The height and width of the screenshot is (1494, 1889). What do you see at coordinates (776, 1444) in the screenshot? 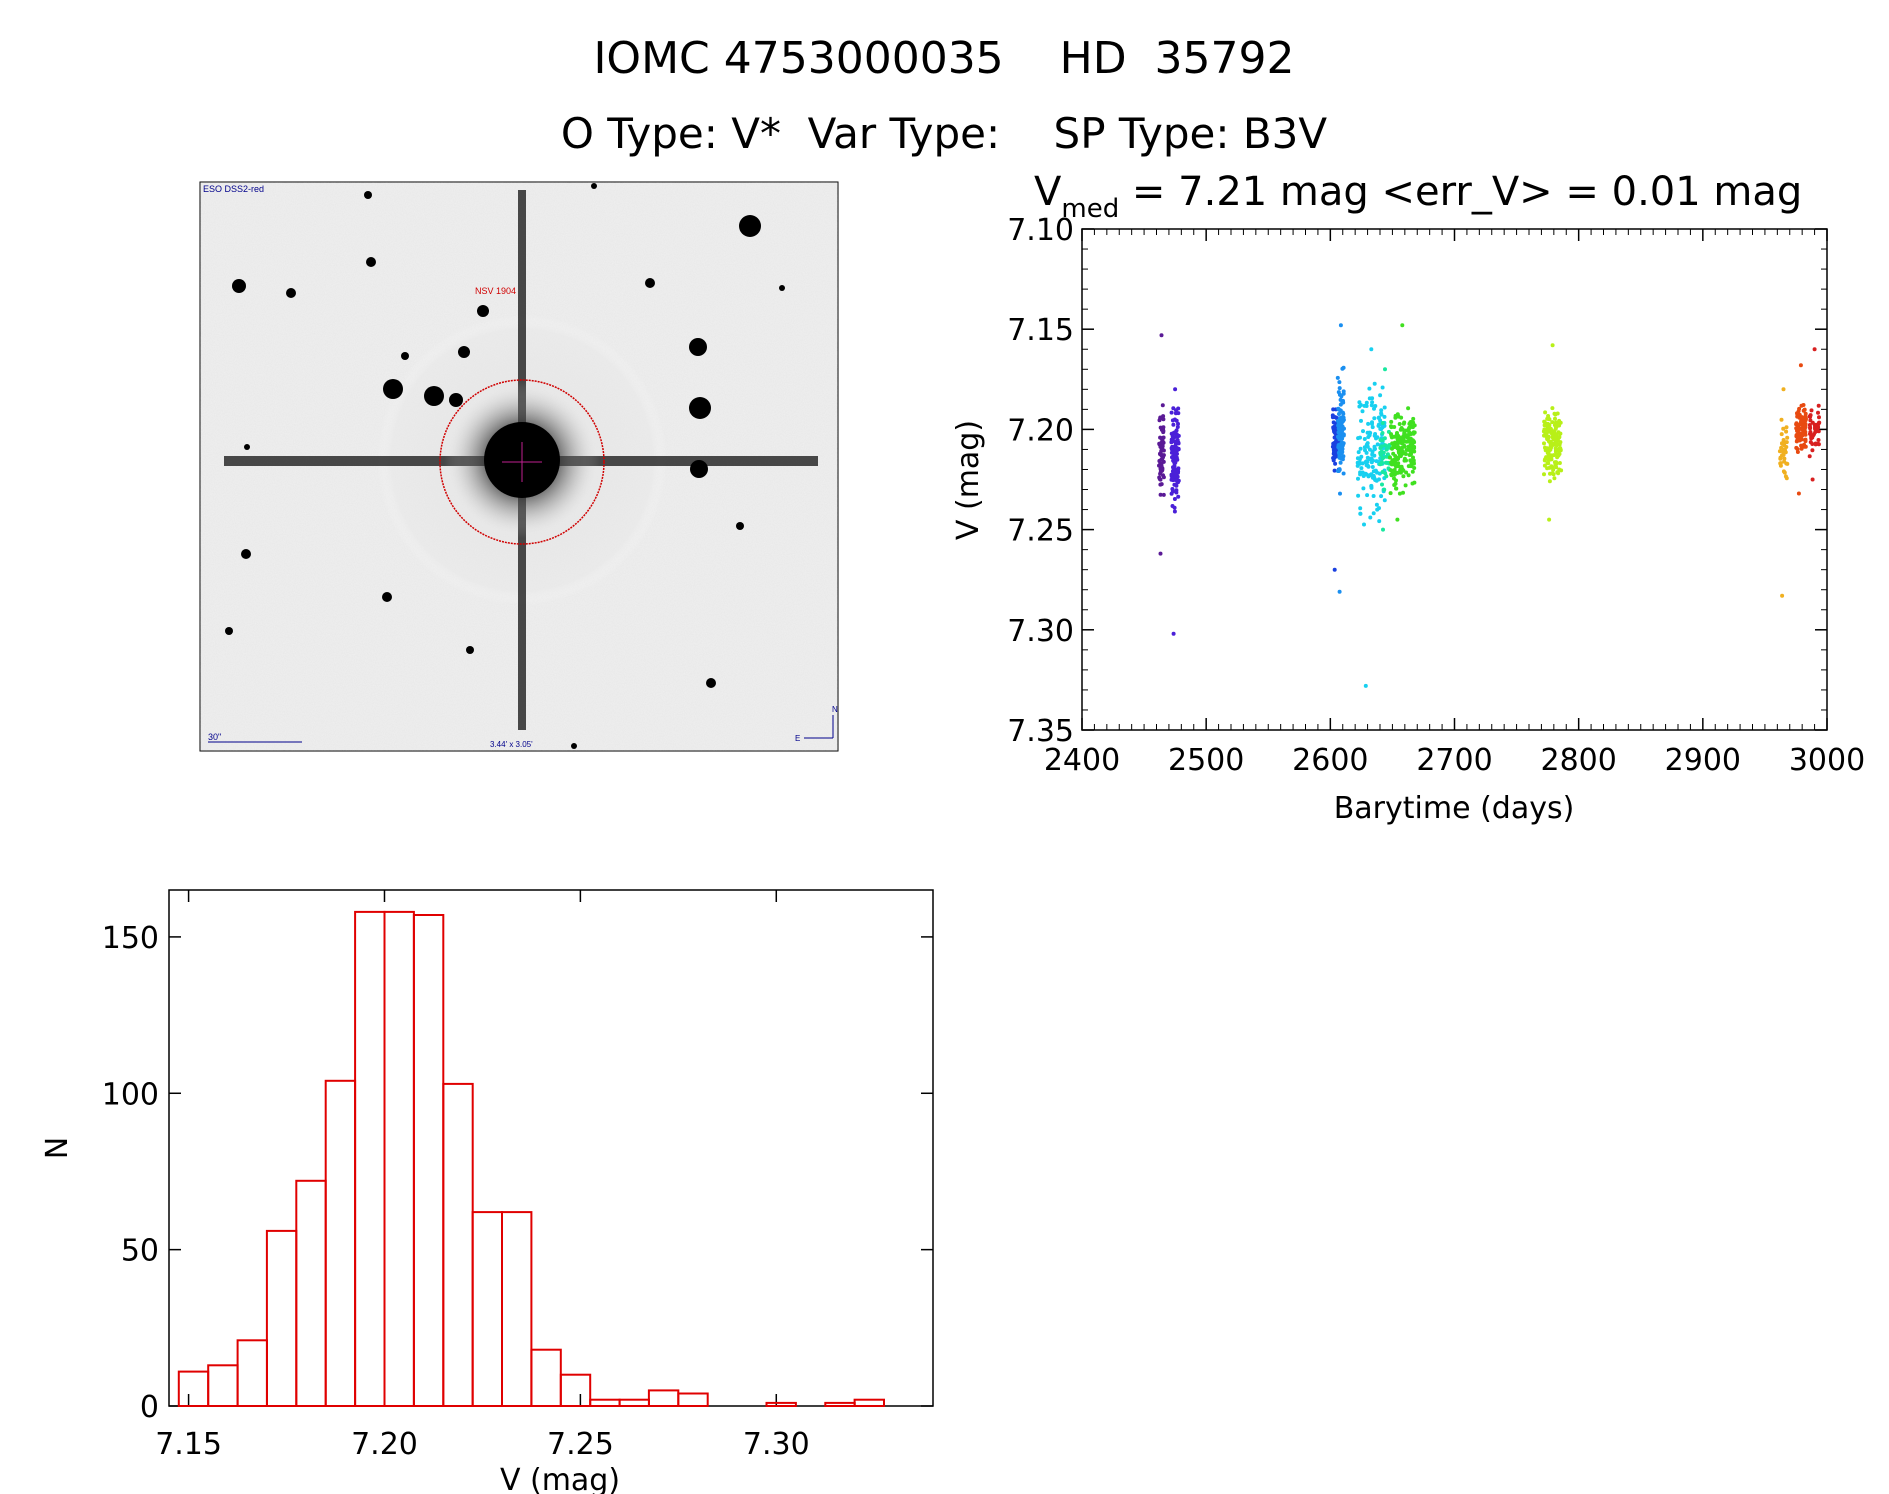
I see `hist-x-tick-label: 7.30` at bounding box center [776, 1444].